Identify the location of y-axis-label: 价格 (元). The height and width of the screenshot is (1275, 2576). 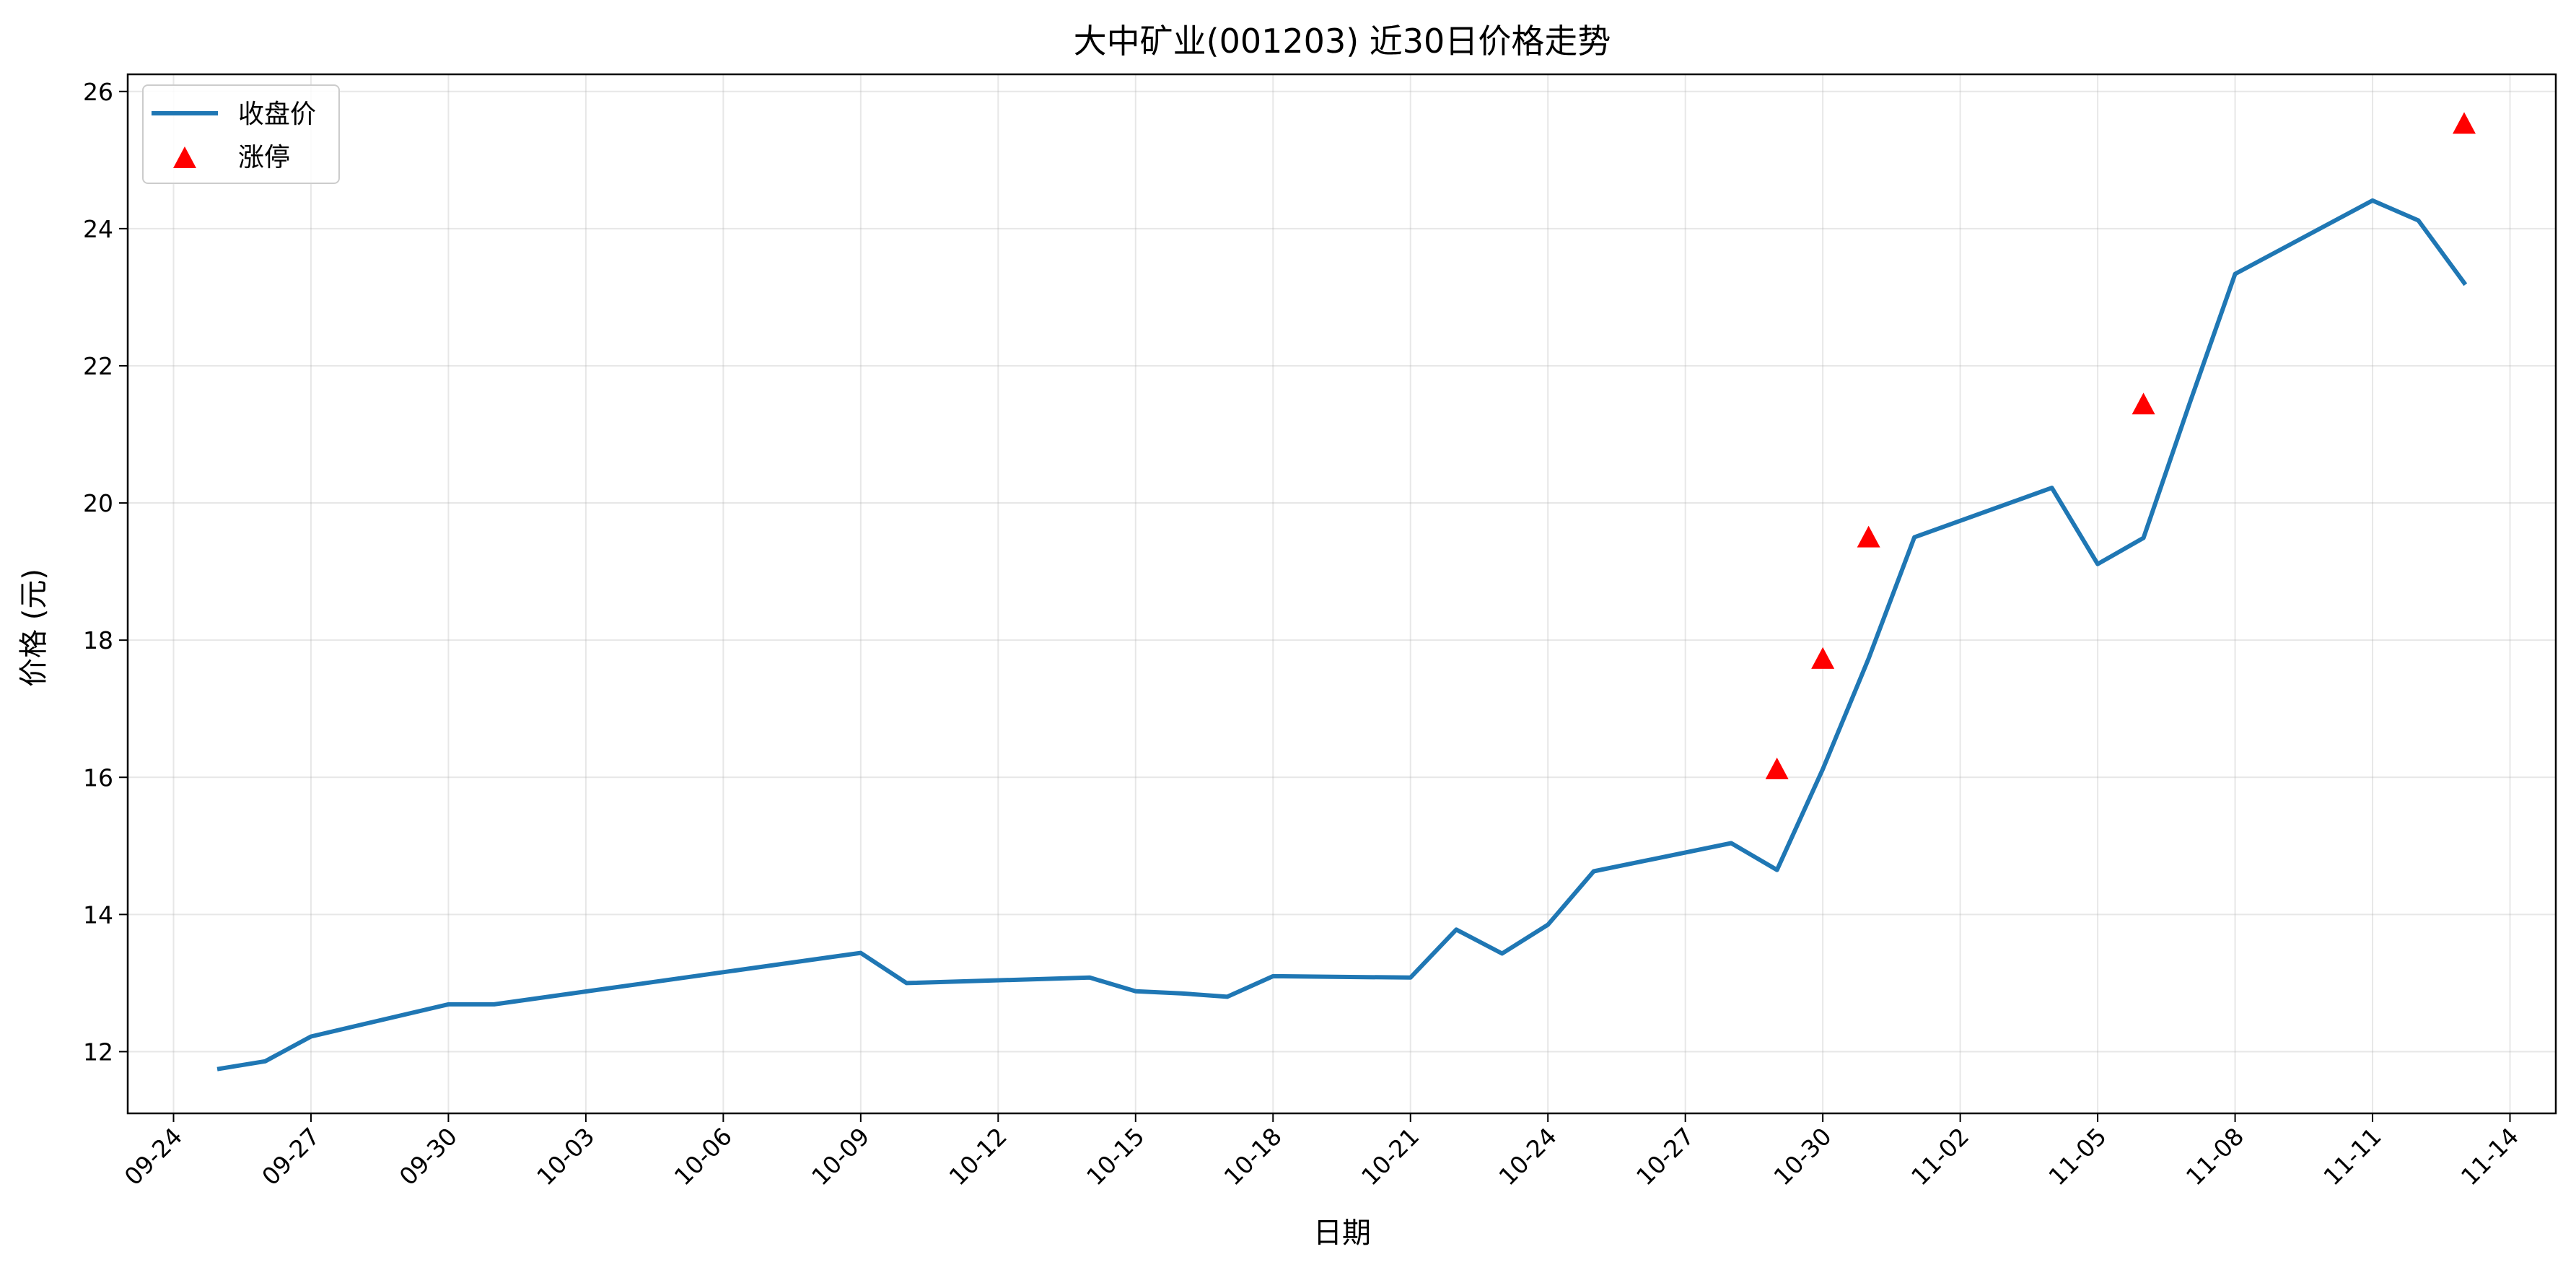
(34, 628).